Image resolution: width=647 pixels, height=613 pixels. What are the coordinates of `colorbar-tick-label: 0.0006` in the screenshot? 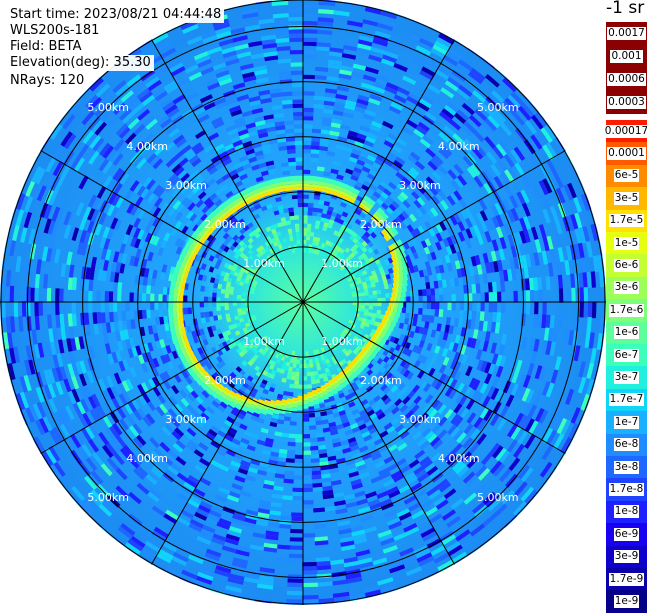 It's located at (626, 79).